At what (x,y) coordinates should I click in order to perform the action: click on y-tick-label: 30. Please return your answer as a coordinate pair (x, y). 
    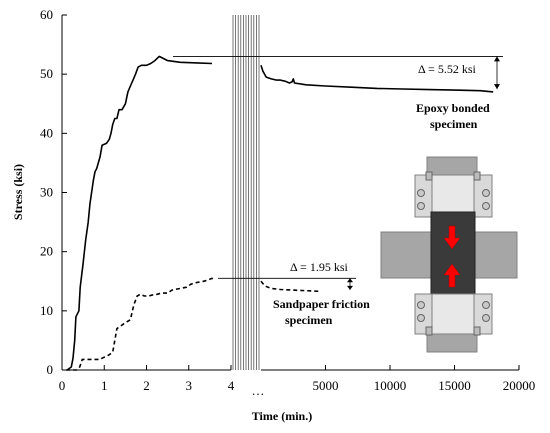
    Looking at the image, I should click on (46, 192).